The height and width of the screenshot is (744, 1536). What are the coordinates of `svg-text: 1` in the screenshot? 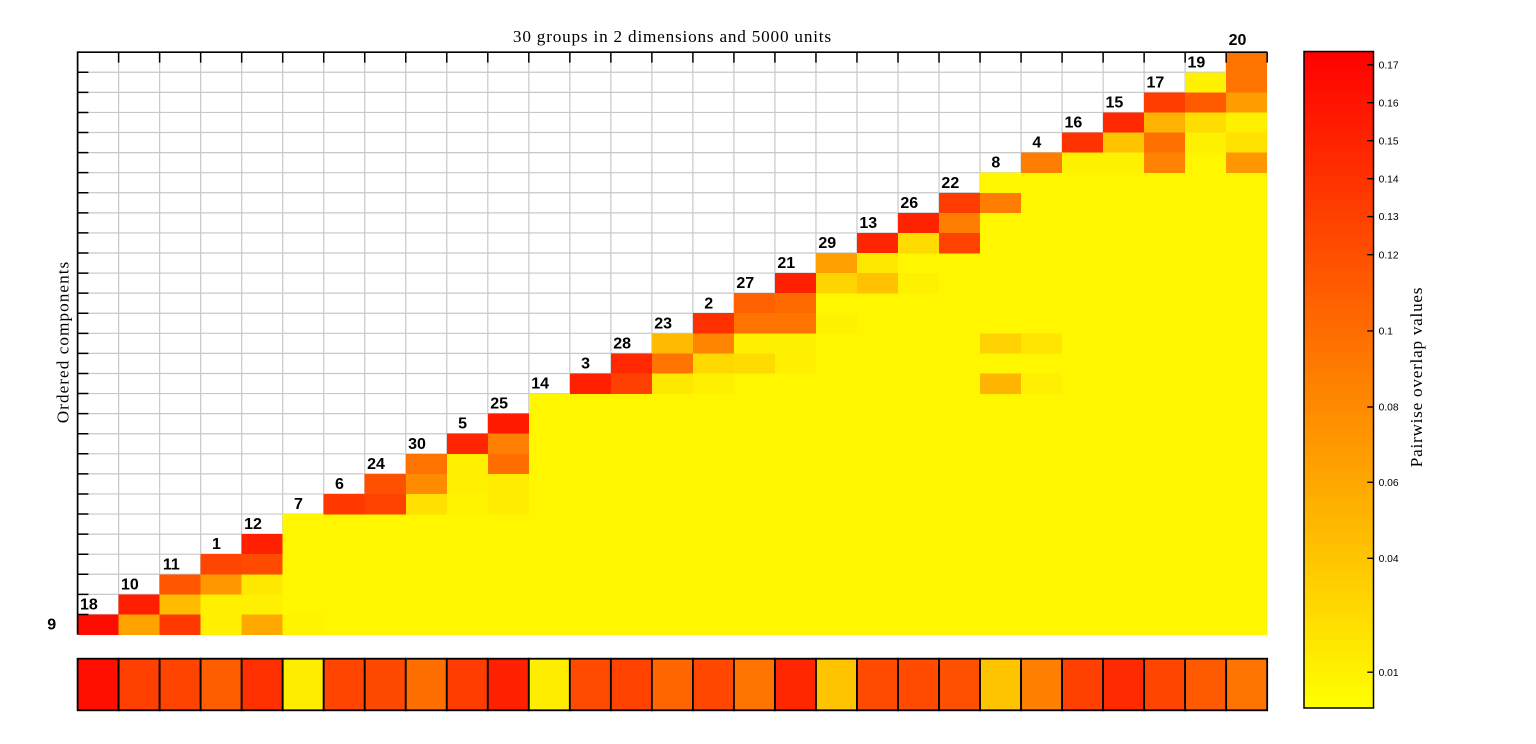 It's located at (216, 544).